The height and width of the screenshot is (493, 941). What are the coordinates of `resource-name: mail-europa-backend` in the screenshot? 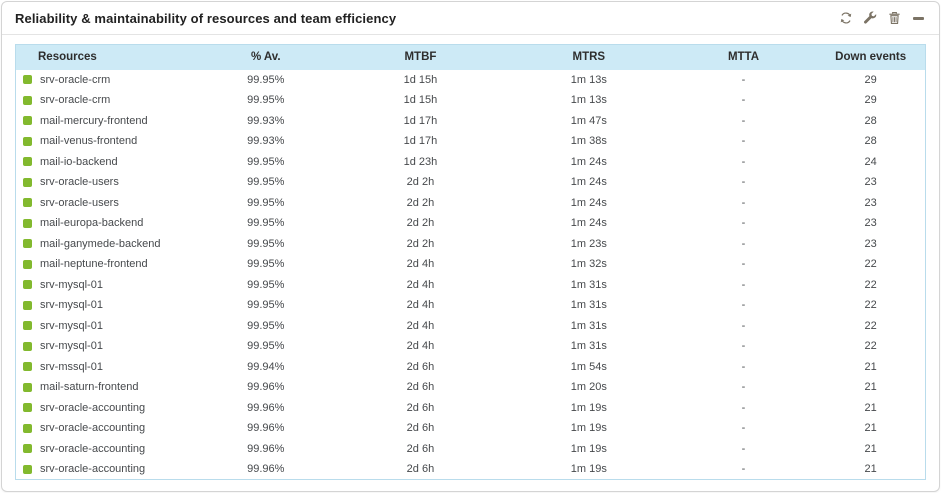 It's located at (92, 223).